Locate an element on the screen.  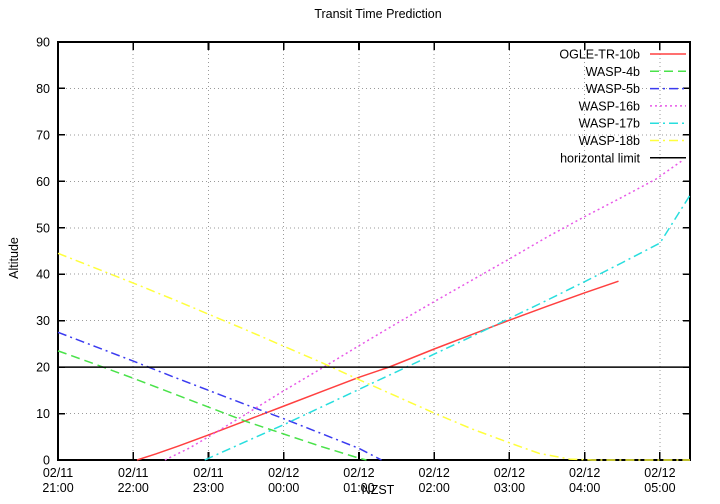
y-tick-label: 0 is located at coordinates (46, 461).